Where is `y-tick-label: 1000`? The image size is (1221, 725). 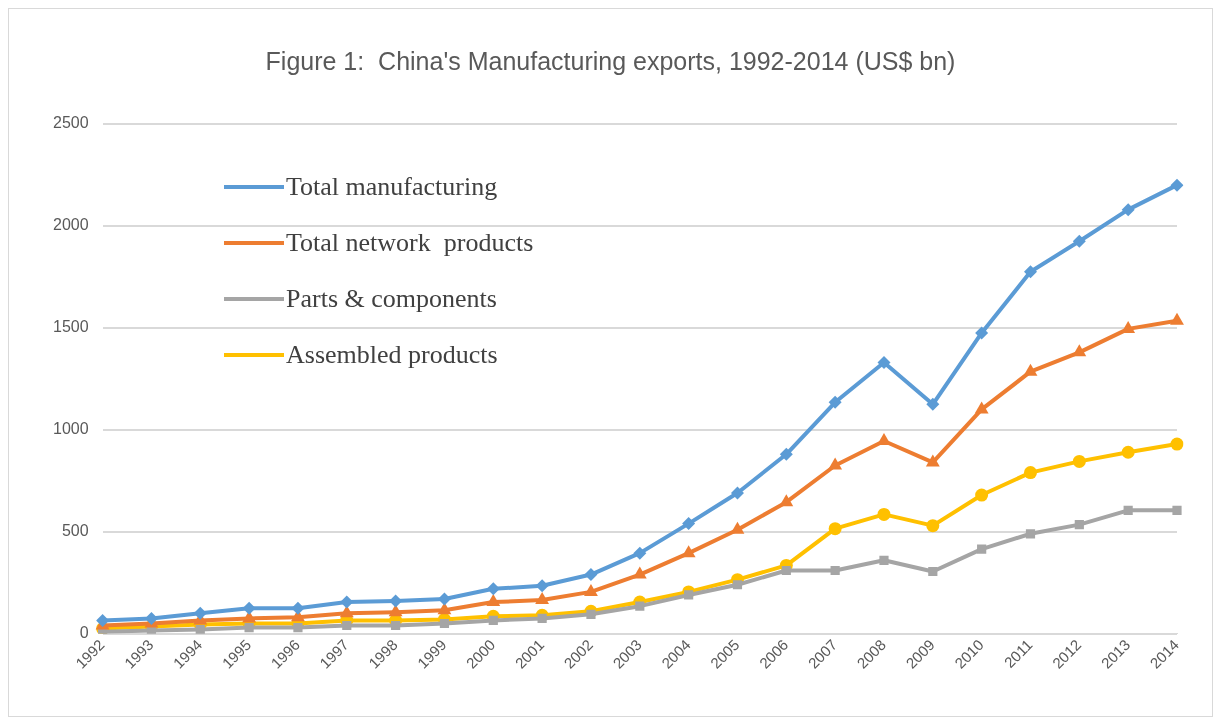
y-tick-label: 1000 is located at coordinates (71, 429).